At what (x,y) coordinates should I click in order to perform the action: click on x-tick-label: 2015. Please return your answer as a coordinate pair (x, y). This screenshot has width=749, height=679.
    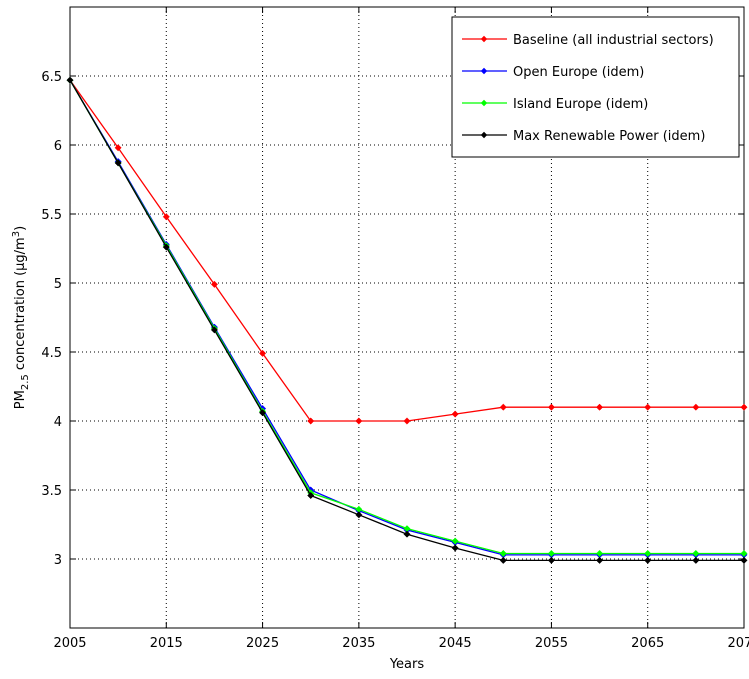
    Looking at the image, I should click on (166, 643).